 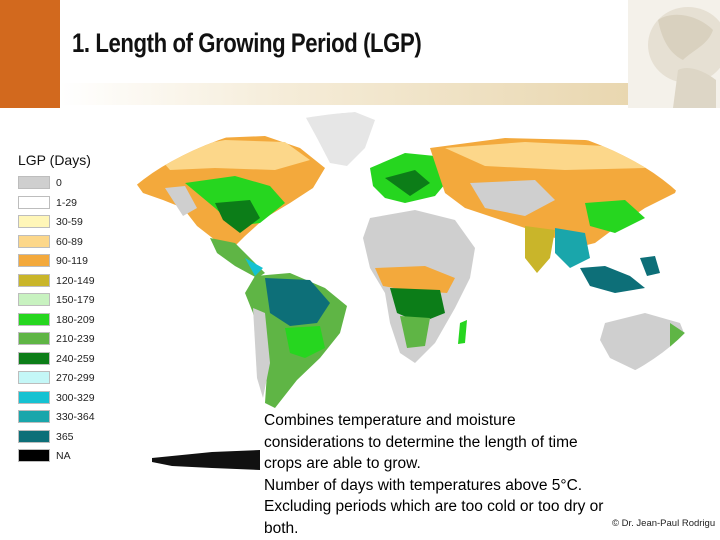 I want to click on legend-title: LGP (Days), so click(x=54, y=160).